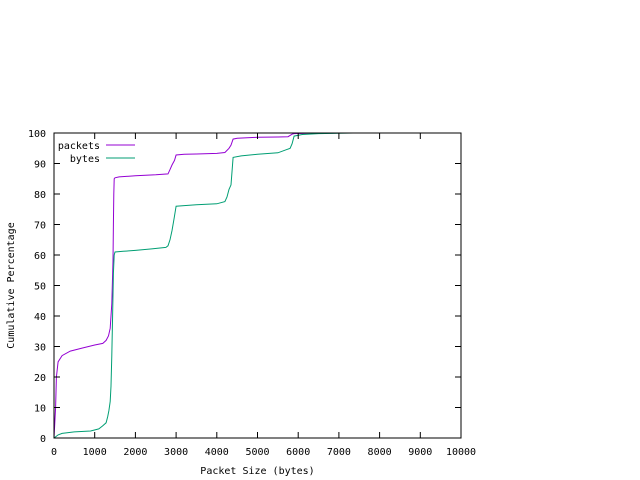 The height and width of the screenshot is (480, 640). I want to click on x-tick-label: 9000, so click(420, 452).